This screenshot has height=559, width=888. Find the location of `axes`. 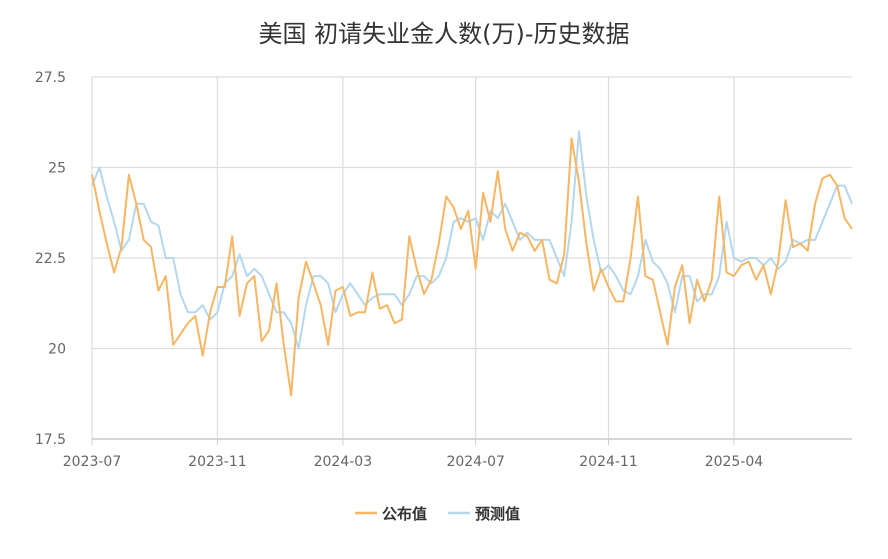

axes is located at coordinates (471, 441).